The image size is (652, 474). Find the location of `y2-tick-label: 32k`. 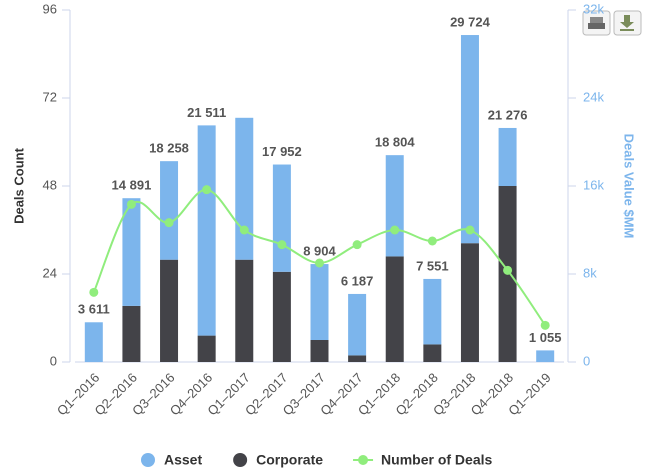

y2-tick-label: 32k is located at coordinates (593, 8).